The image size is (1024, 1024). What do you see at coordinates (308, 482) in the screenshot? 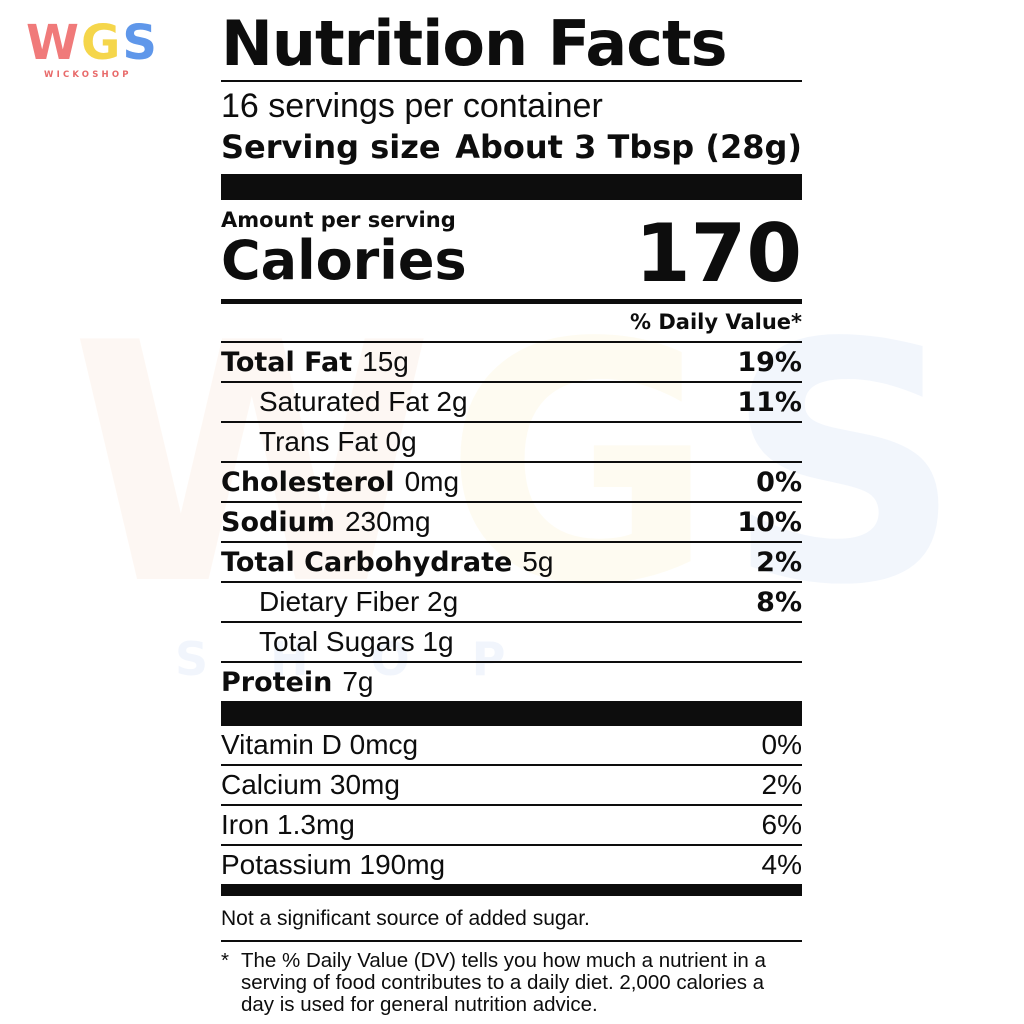
I see `nutrient-name: Cholesterol` at bounding box center [308, 482].